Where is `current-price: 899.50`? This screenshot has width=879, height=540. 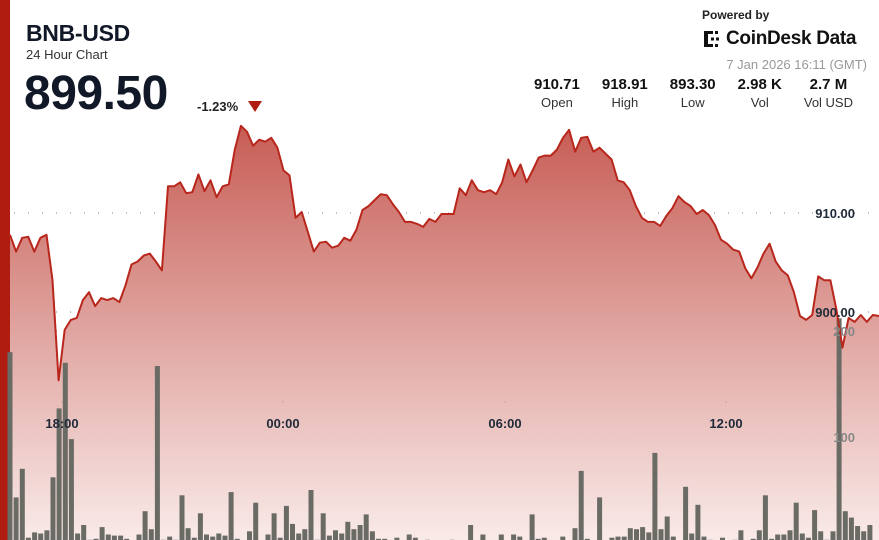
current-price: 899.50 is located at coordinates (96, 93).